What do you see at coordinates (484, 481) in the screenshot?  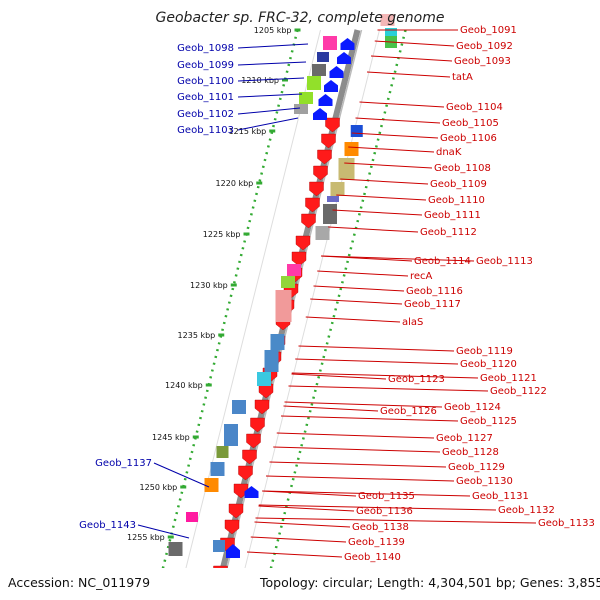 I see `gene-label-right: Geob_1130` at bounding box center [484, 481].